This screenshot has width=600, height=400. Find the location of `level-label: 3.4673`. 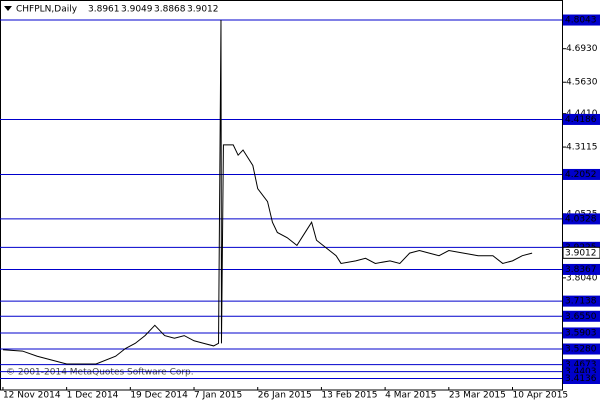

level-label: 3.4673 is located at coordinates (581, 365).